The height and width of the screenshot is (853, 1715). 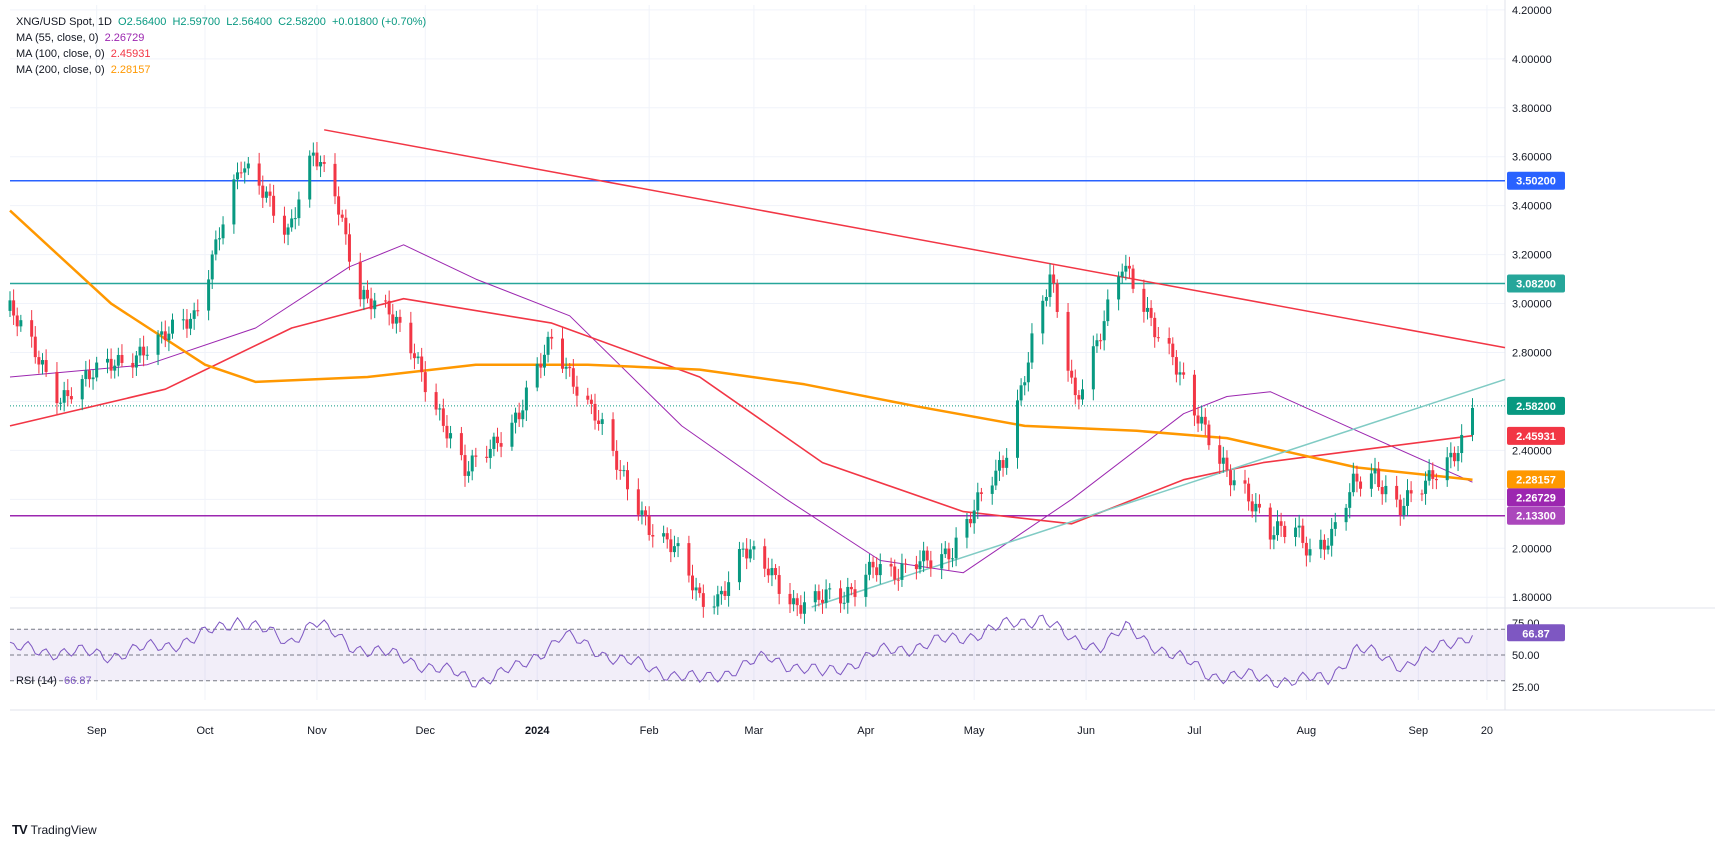 I want to click on price-label-text: 2.26729, so click(x=1536, y=498).